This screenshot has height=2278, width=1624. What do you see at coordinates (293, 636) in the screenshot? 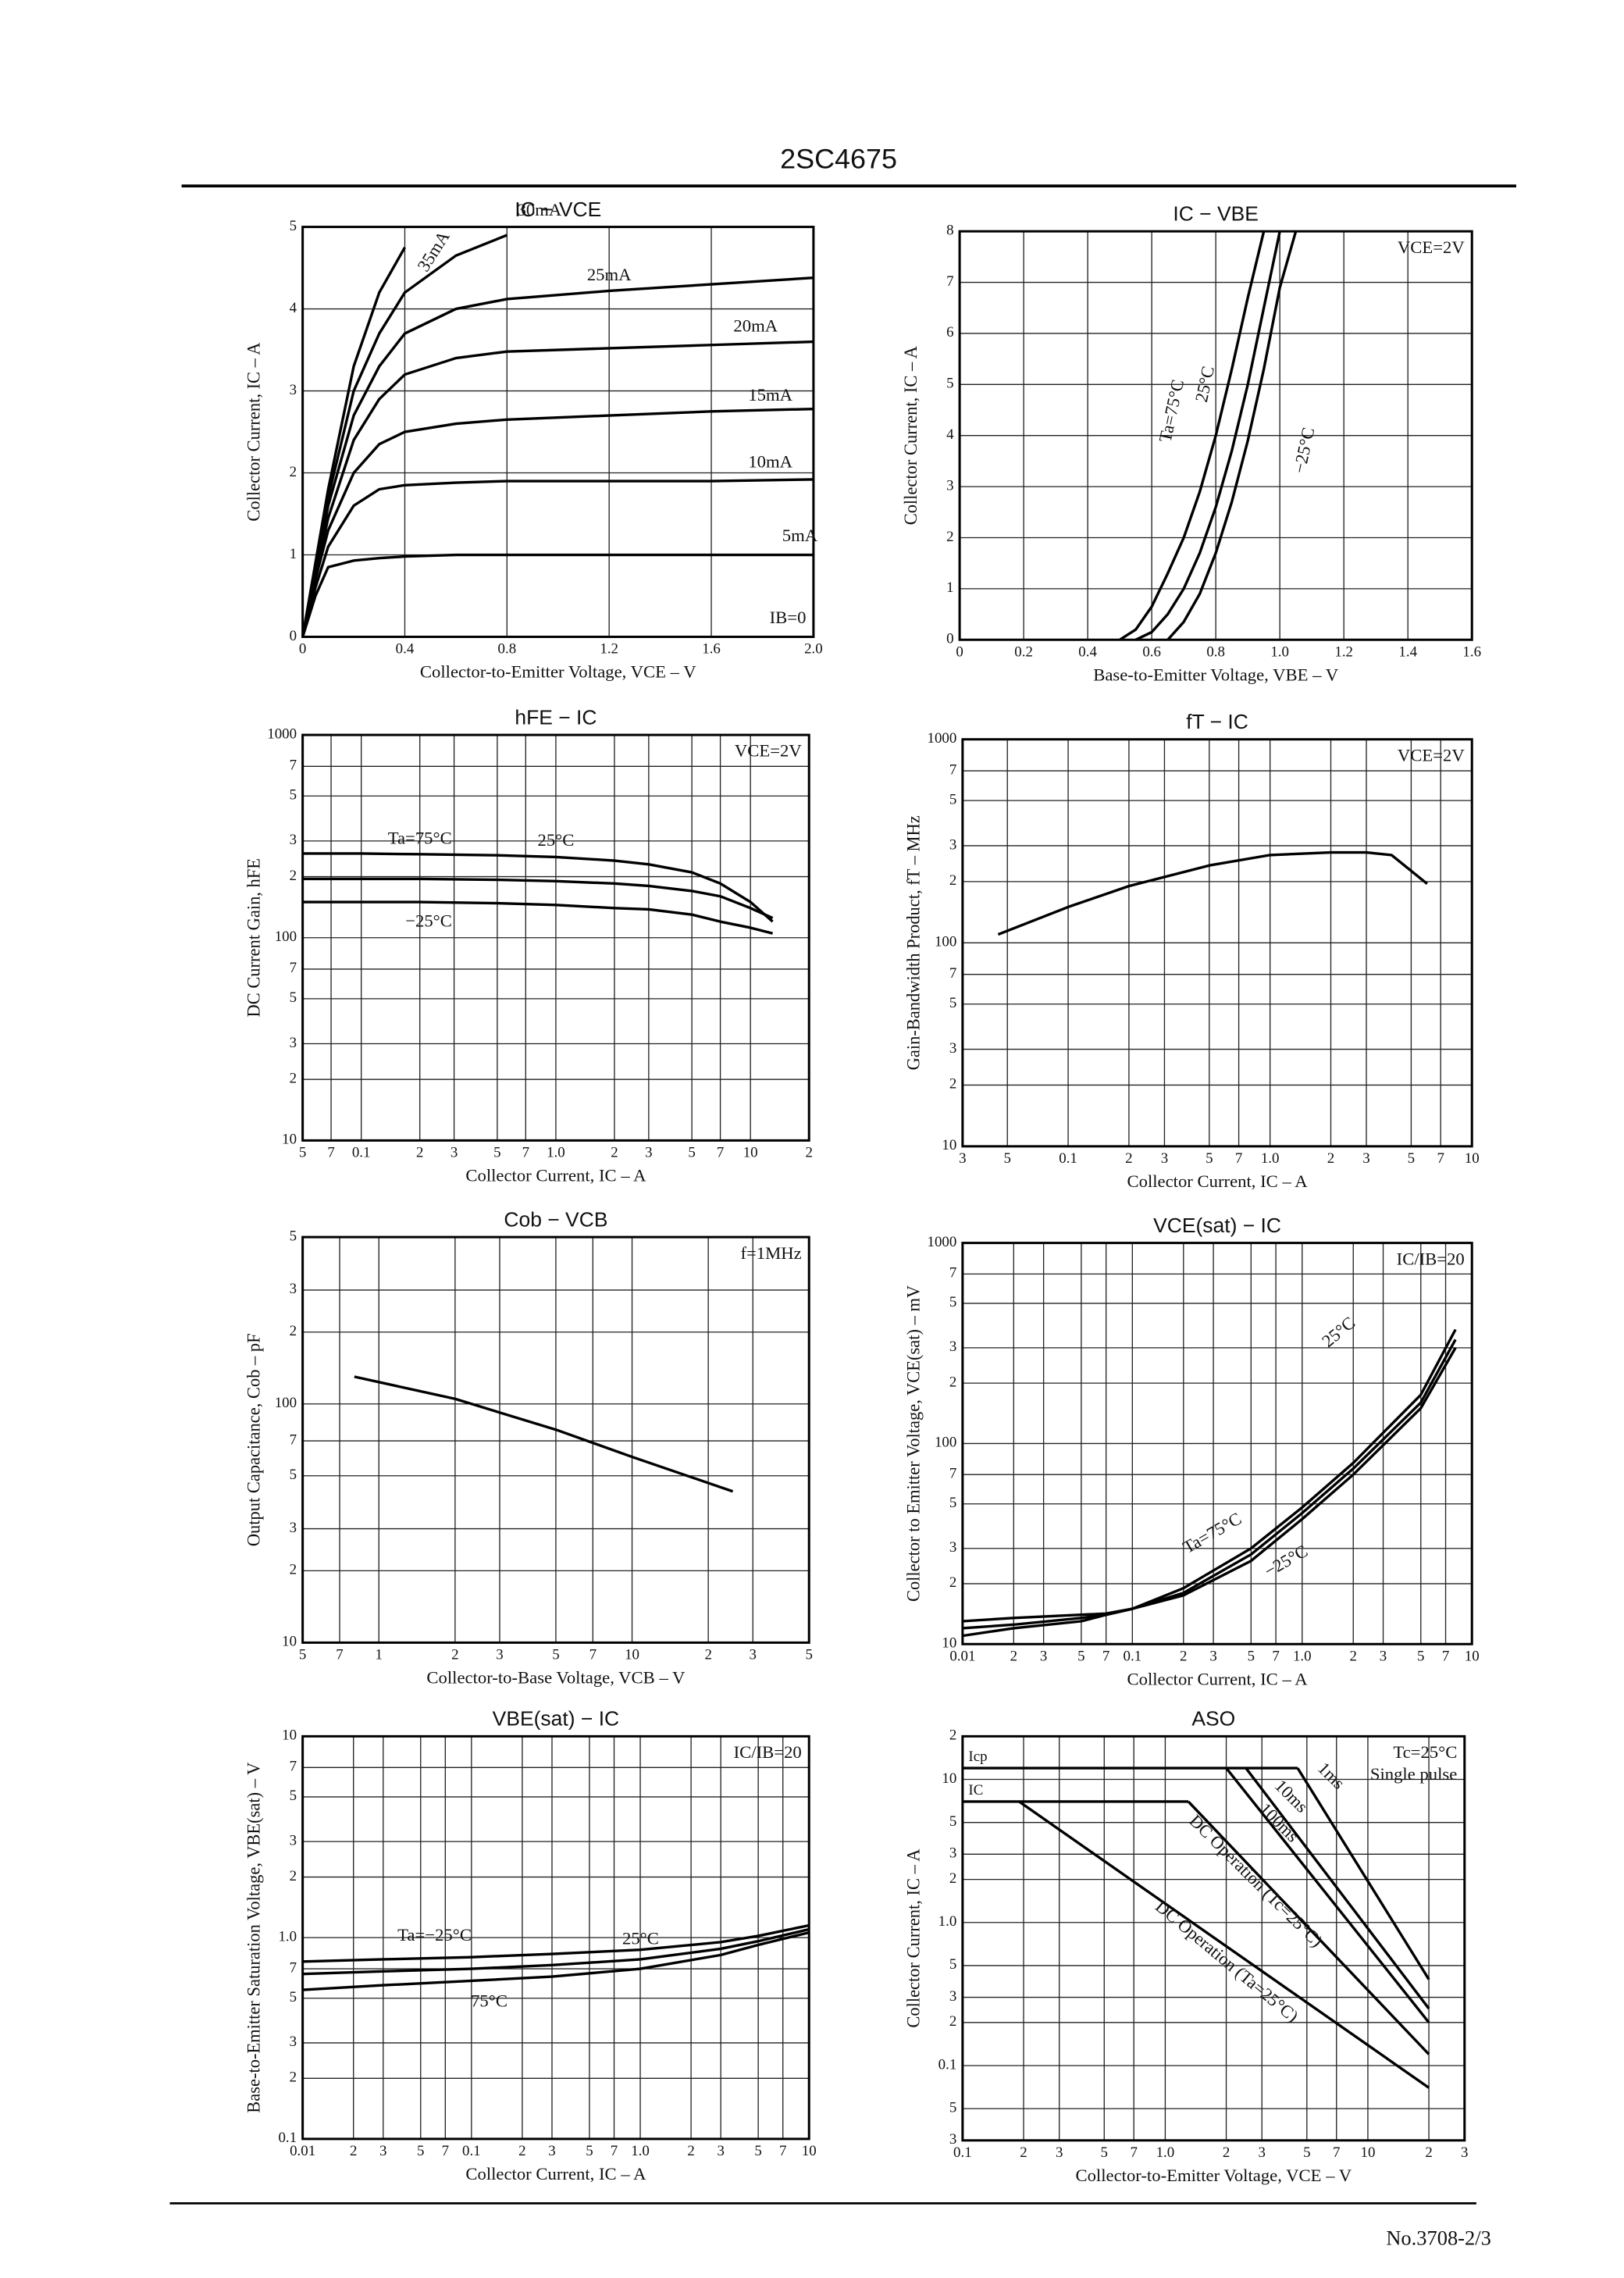
I see `y-tick-label: 0` at bounding box center [293, 636].